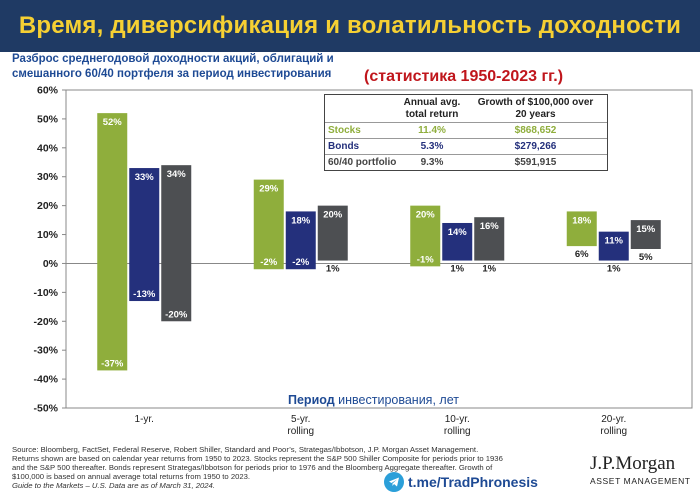  Describe the element at coordinates (394, 482) in the screenshot. I see `telegram-icon` at that location.